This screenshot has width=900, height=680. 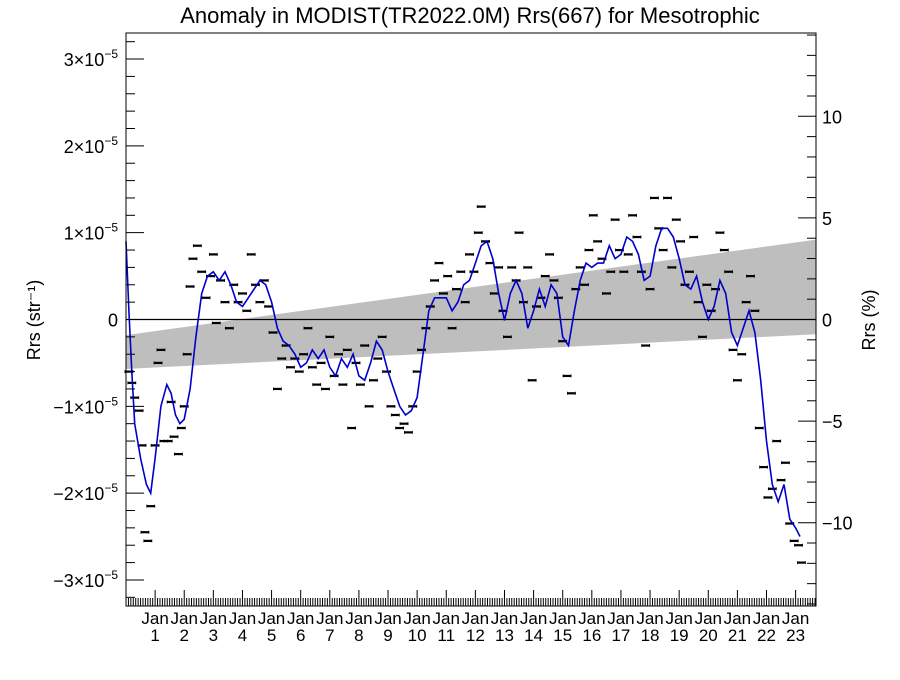 What do you see at coordinates (504, 635) in the screenshot?
I see `x-tick-label-year: 13` at bounding box center [504, 635].